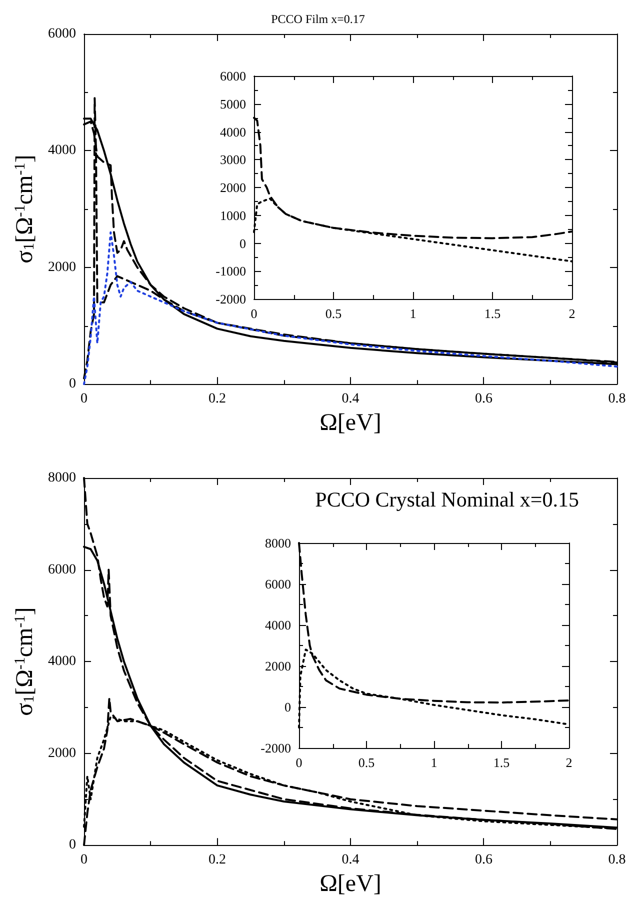 Image resolution: width=636 pixels, height=901 pixels. I want to click on chart-title: PCCO Film x=0.17, so click(318, 19).